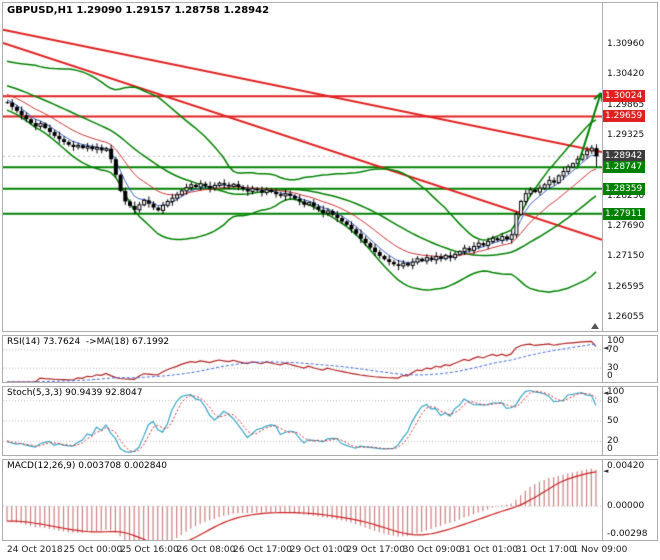  I want to click on axis-tick-label: 20, so click(613, 441).